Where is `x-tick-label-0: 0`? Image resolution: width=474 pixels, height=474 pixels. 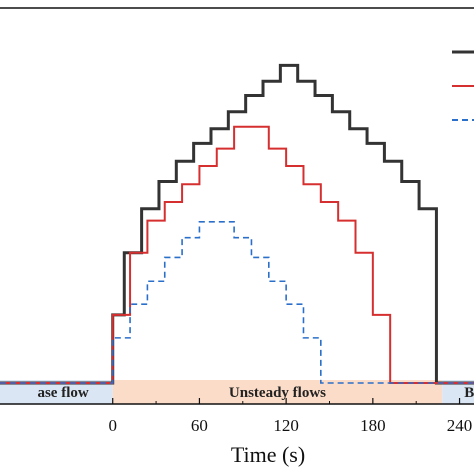
x-tick-label-0: 0 is located at coordinates (112, 425).